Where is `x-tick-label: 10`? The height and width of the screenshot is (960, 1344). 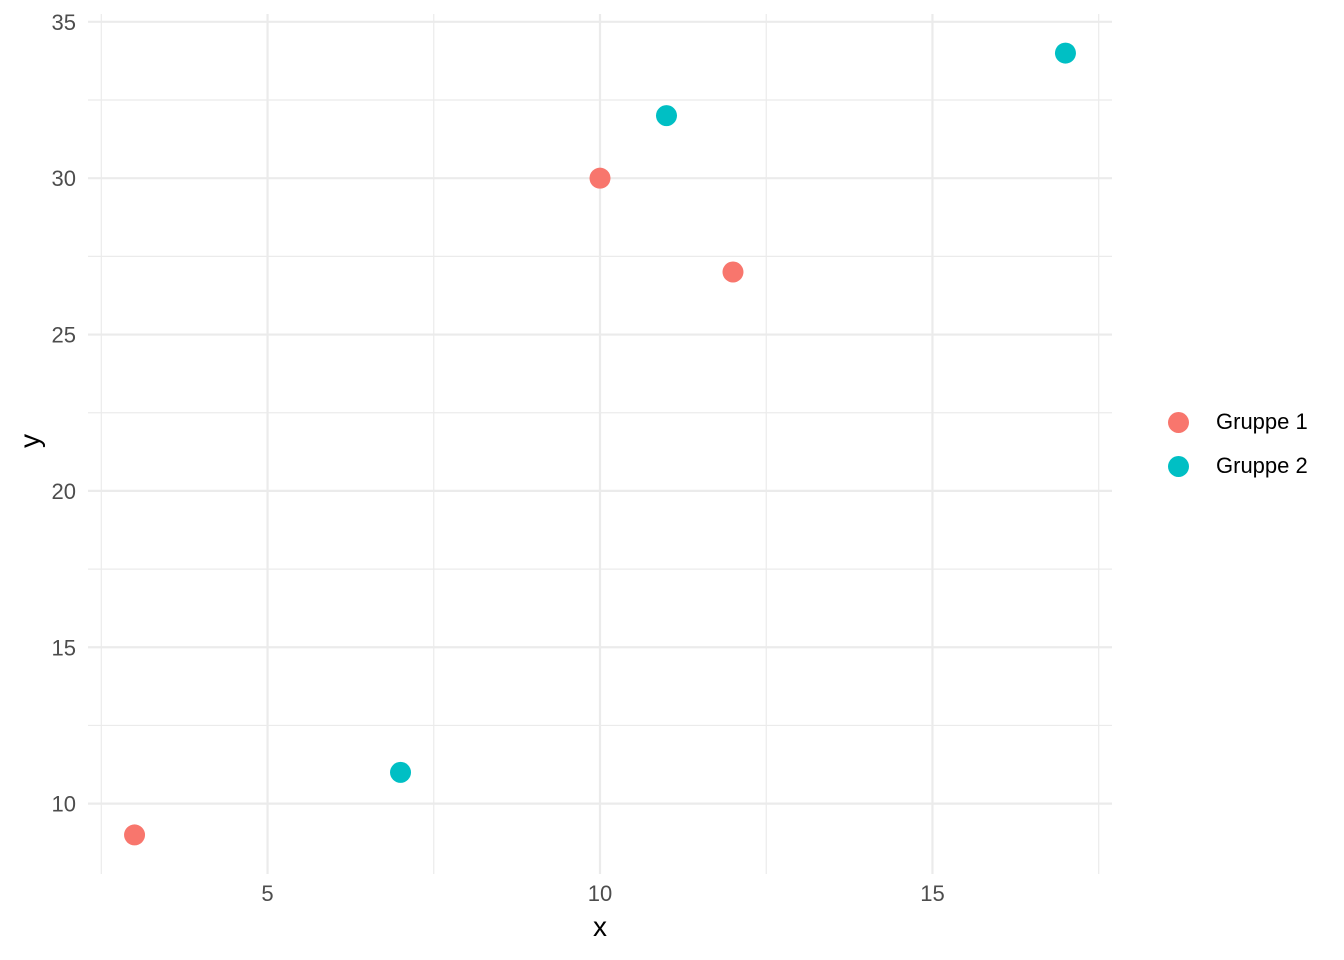 x-tick-label: 10 is located at coordinates (600, 893).